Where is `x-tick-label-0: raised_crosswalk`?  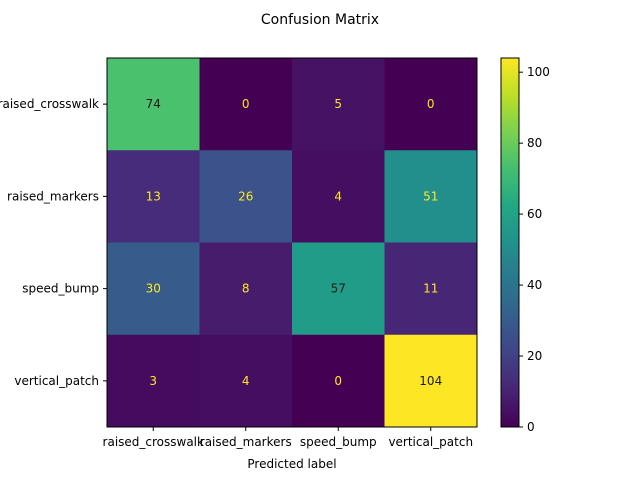
x-tick-label-0: raised_crosswalk is located at coordinates (153, 442).